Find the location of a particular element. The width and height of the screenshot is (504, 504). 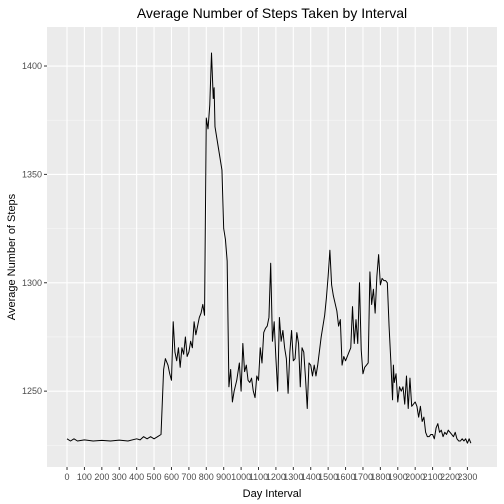

y-tick-label: 1400 is located at coordinates (32, 66).